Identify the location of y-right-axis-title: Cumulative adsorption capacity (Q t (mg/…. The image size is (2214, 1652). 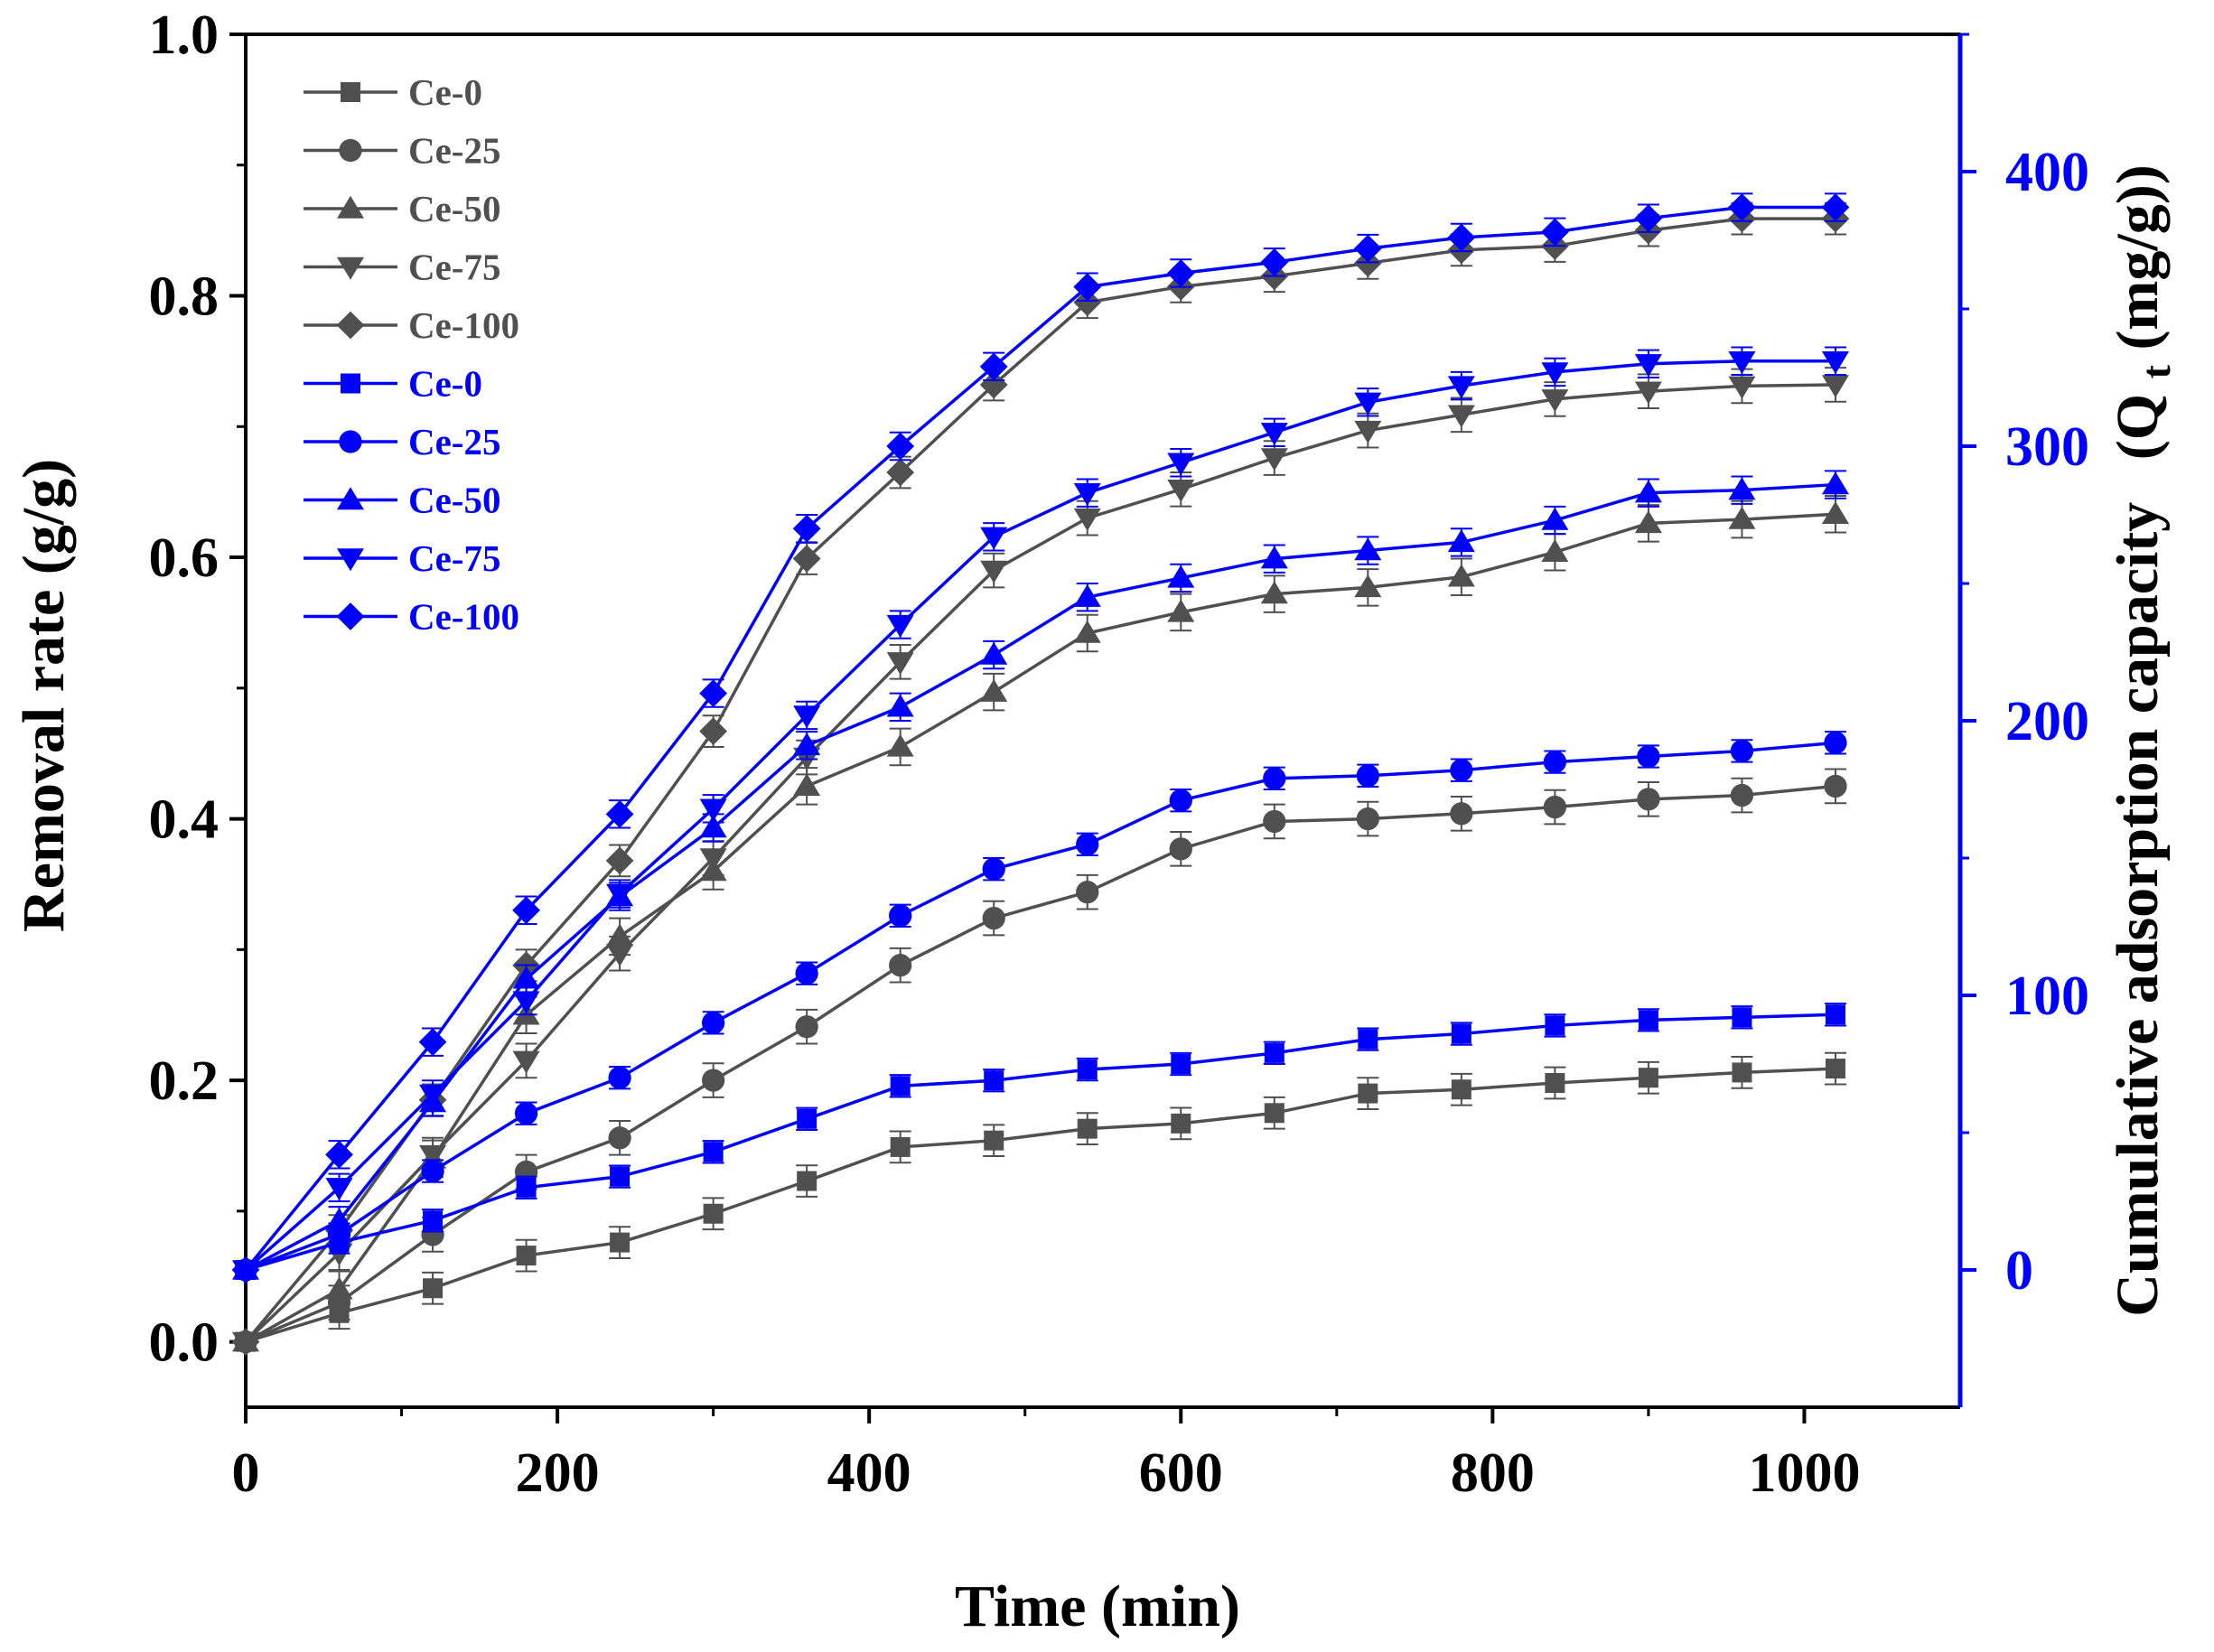
(2144, 740).